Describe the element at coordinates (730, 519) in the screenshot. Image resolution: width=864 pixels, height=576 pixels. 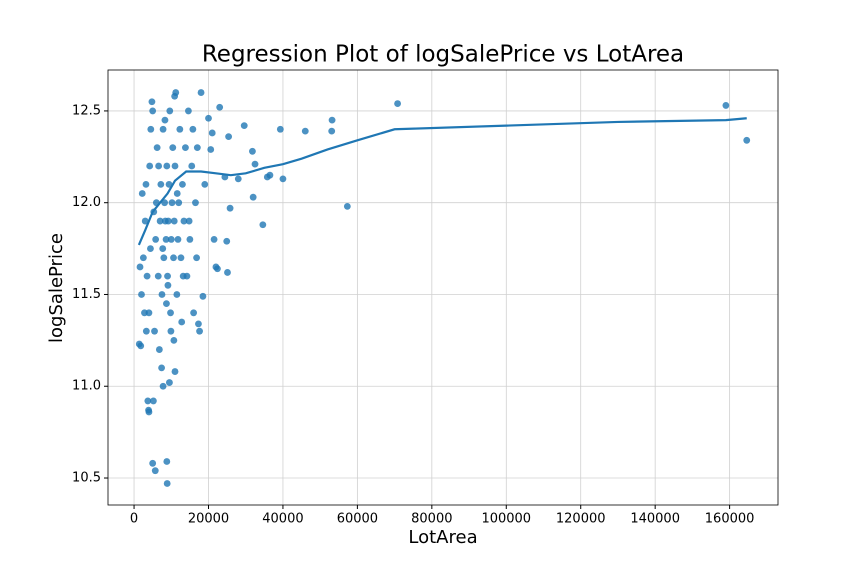
I see `x-tick-label: 160000` at that location.